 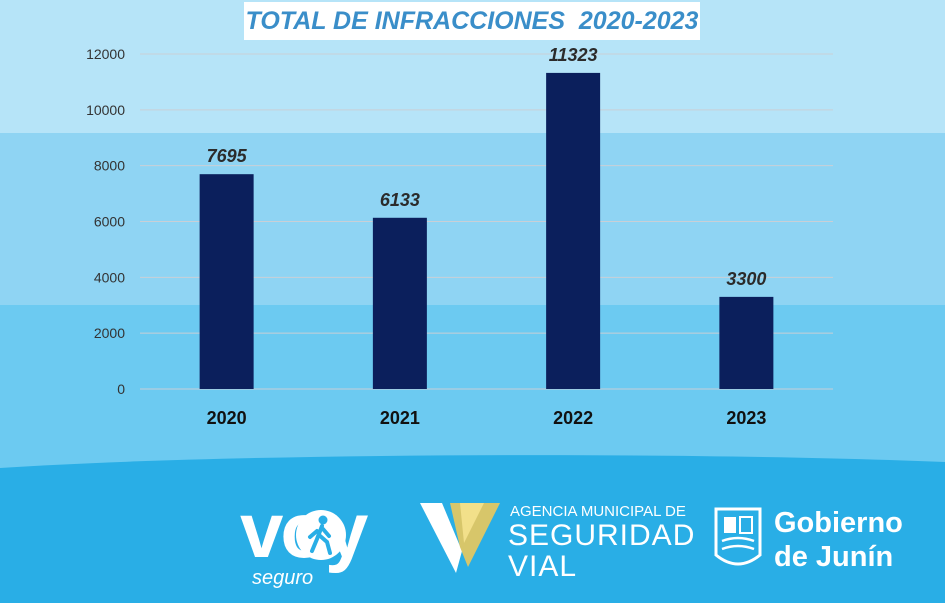 I want to click on agencia-line2: SEGURIDAD, so click(x=602, y=535).